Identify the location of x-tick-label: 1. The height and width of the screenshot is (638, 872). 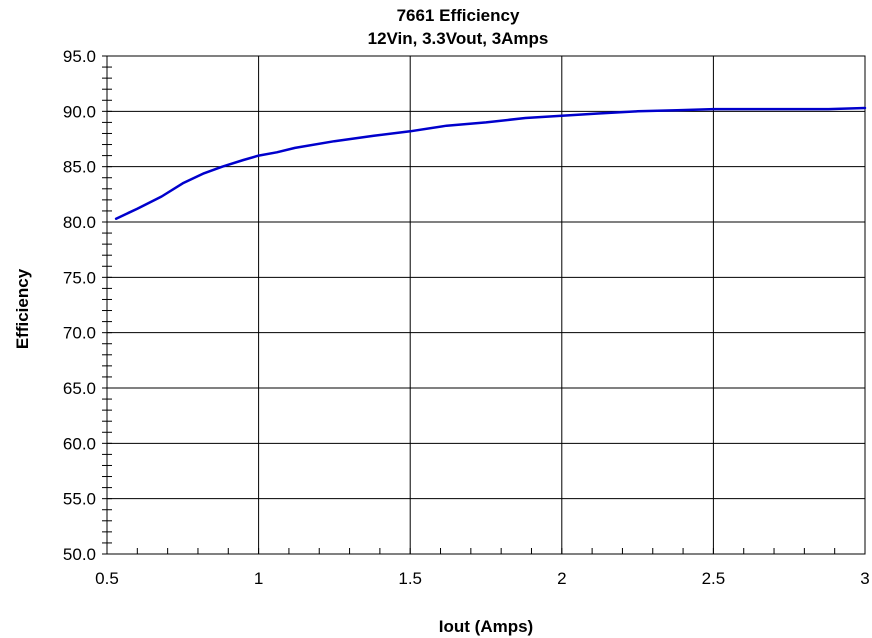
(258, 578).